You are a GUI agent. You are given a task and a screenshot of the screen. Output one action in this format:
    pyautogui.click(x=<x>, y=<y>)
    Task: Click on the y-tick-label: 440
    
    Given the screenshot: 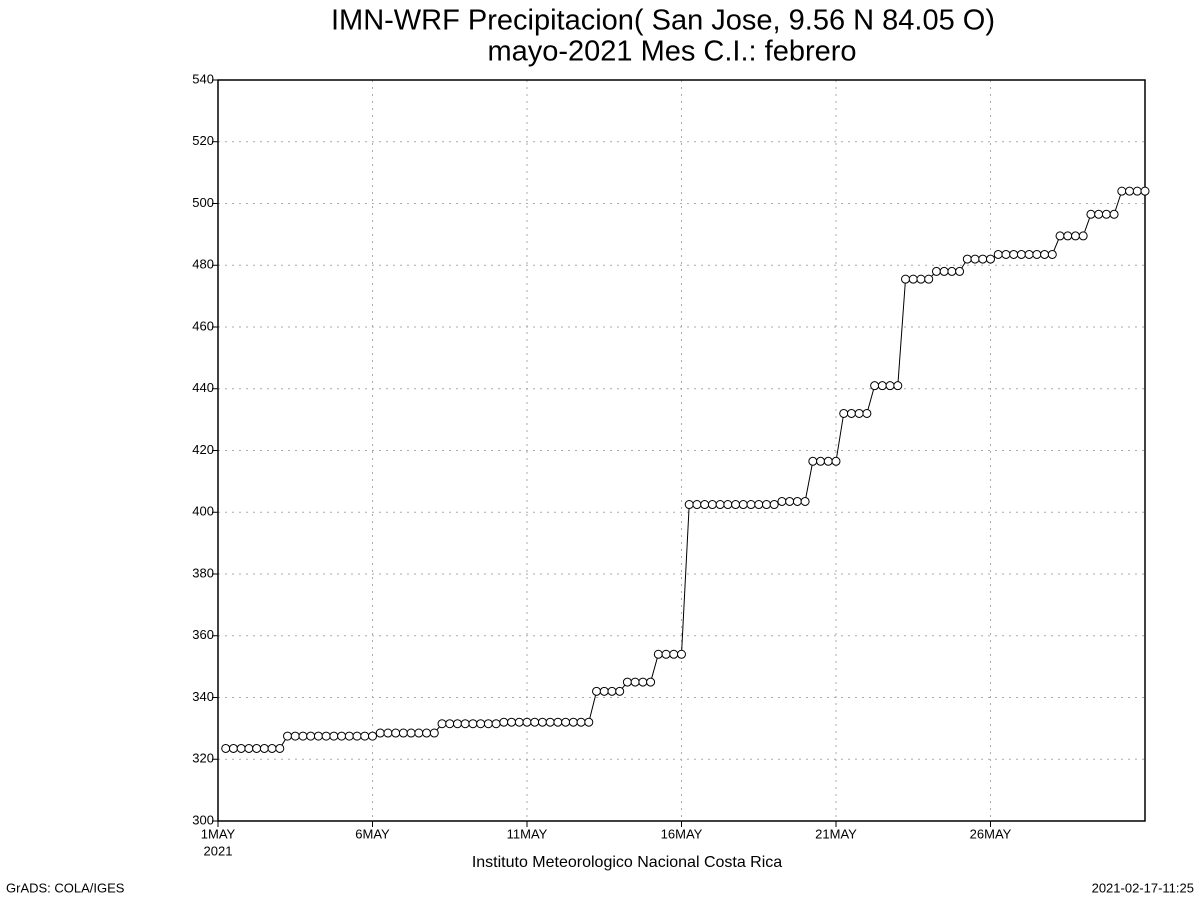 What is the action you would take?
    pyautogui.click(x=203, y=387)
    